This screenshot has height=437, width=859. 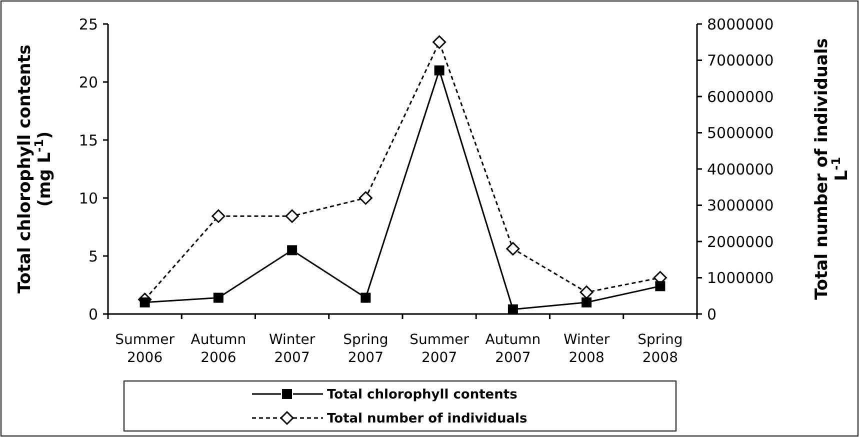 What do you see at coordinates (586, 349) in the screenshot?
I see `x-tick-label: Winter 2008` at bounding box center [586, 349].